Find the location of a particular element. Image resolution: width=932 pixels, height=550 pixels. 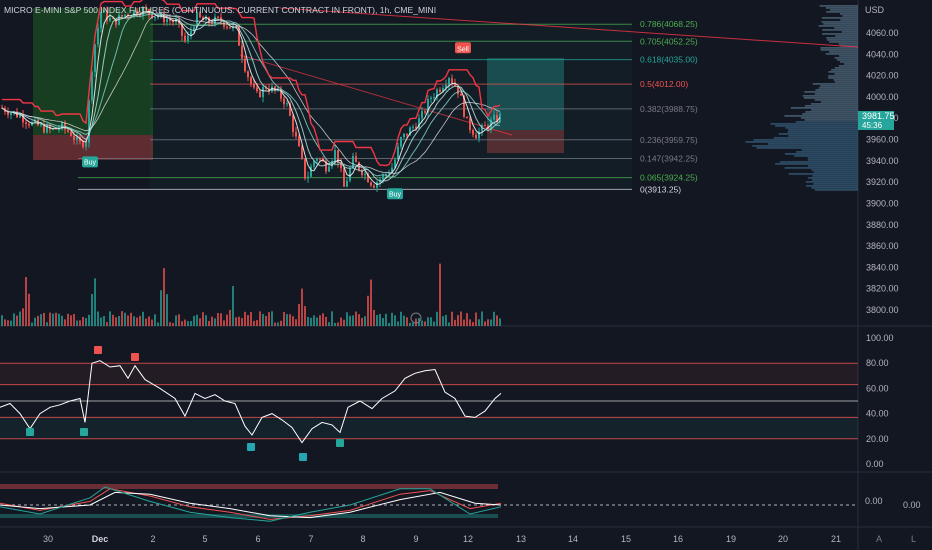

time-axis: 30 Dec 2 5 6 7 8 9 12 13 14 15 16 19 20 21 is located at coordinates (442, 539).